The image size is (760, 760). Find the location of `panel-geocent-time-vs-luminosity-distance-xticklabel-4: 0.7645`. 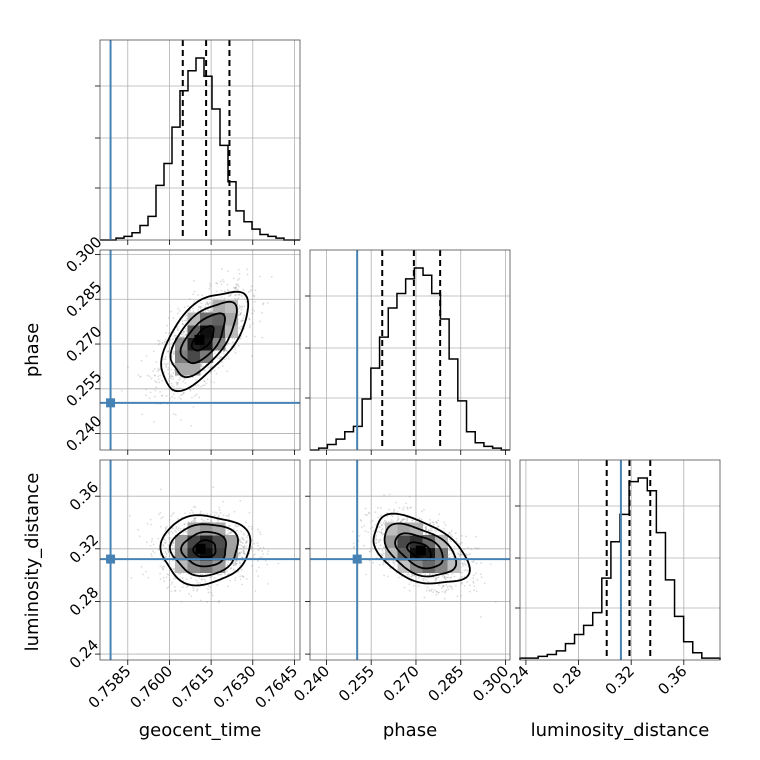

panel-geocent-time-vs-luminosity-distance-xticklabel-4: 0.7645 is located at coordinates (276, 687).